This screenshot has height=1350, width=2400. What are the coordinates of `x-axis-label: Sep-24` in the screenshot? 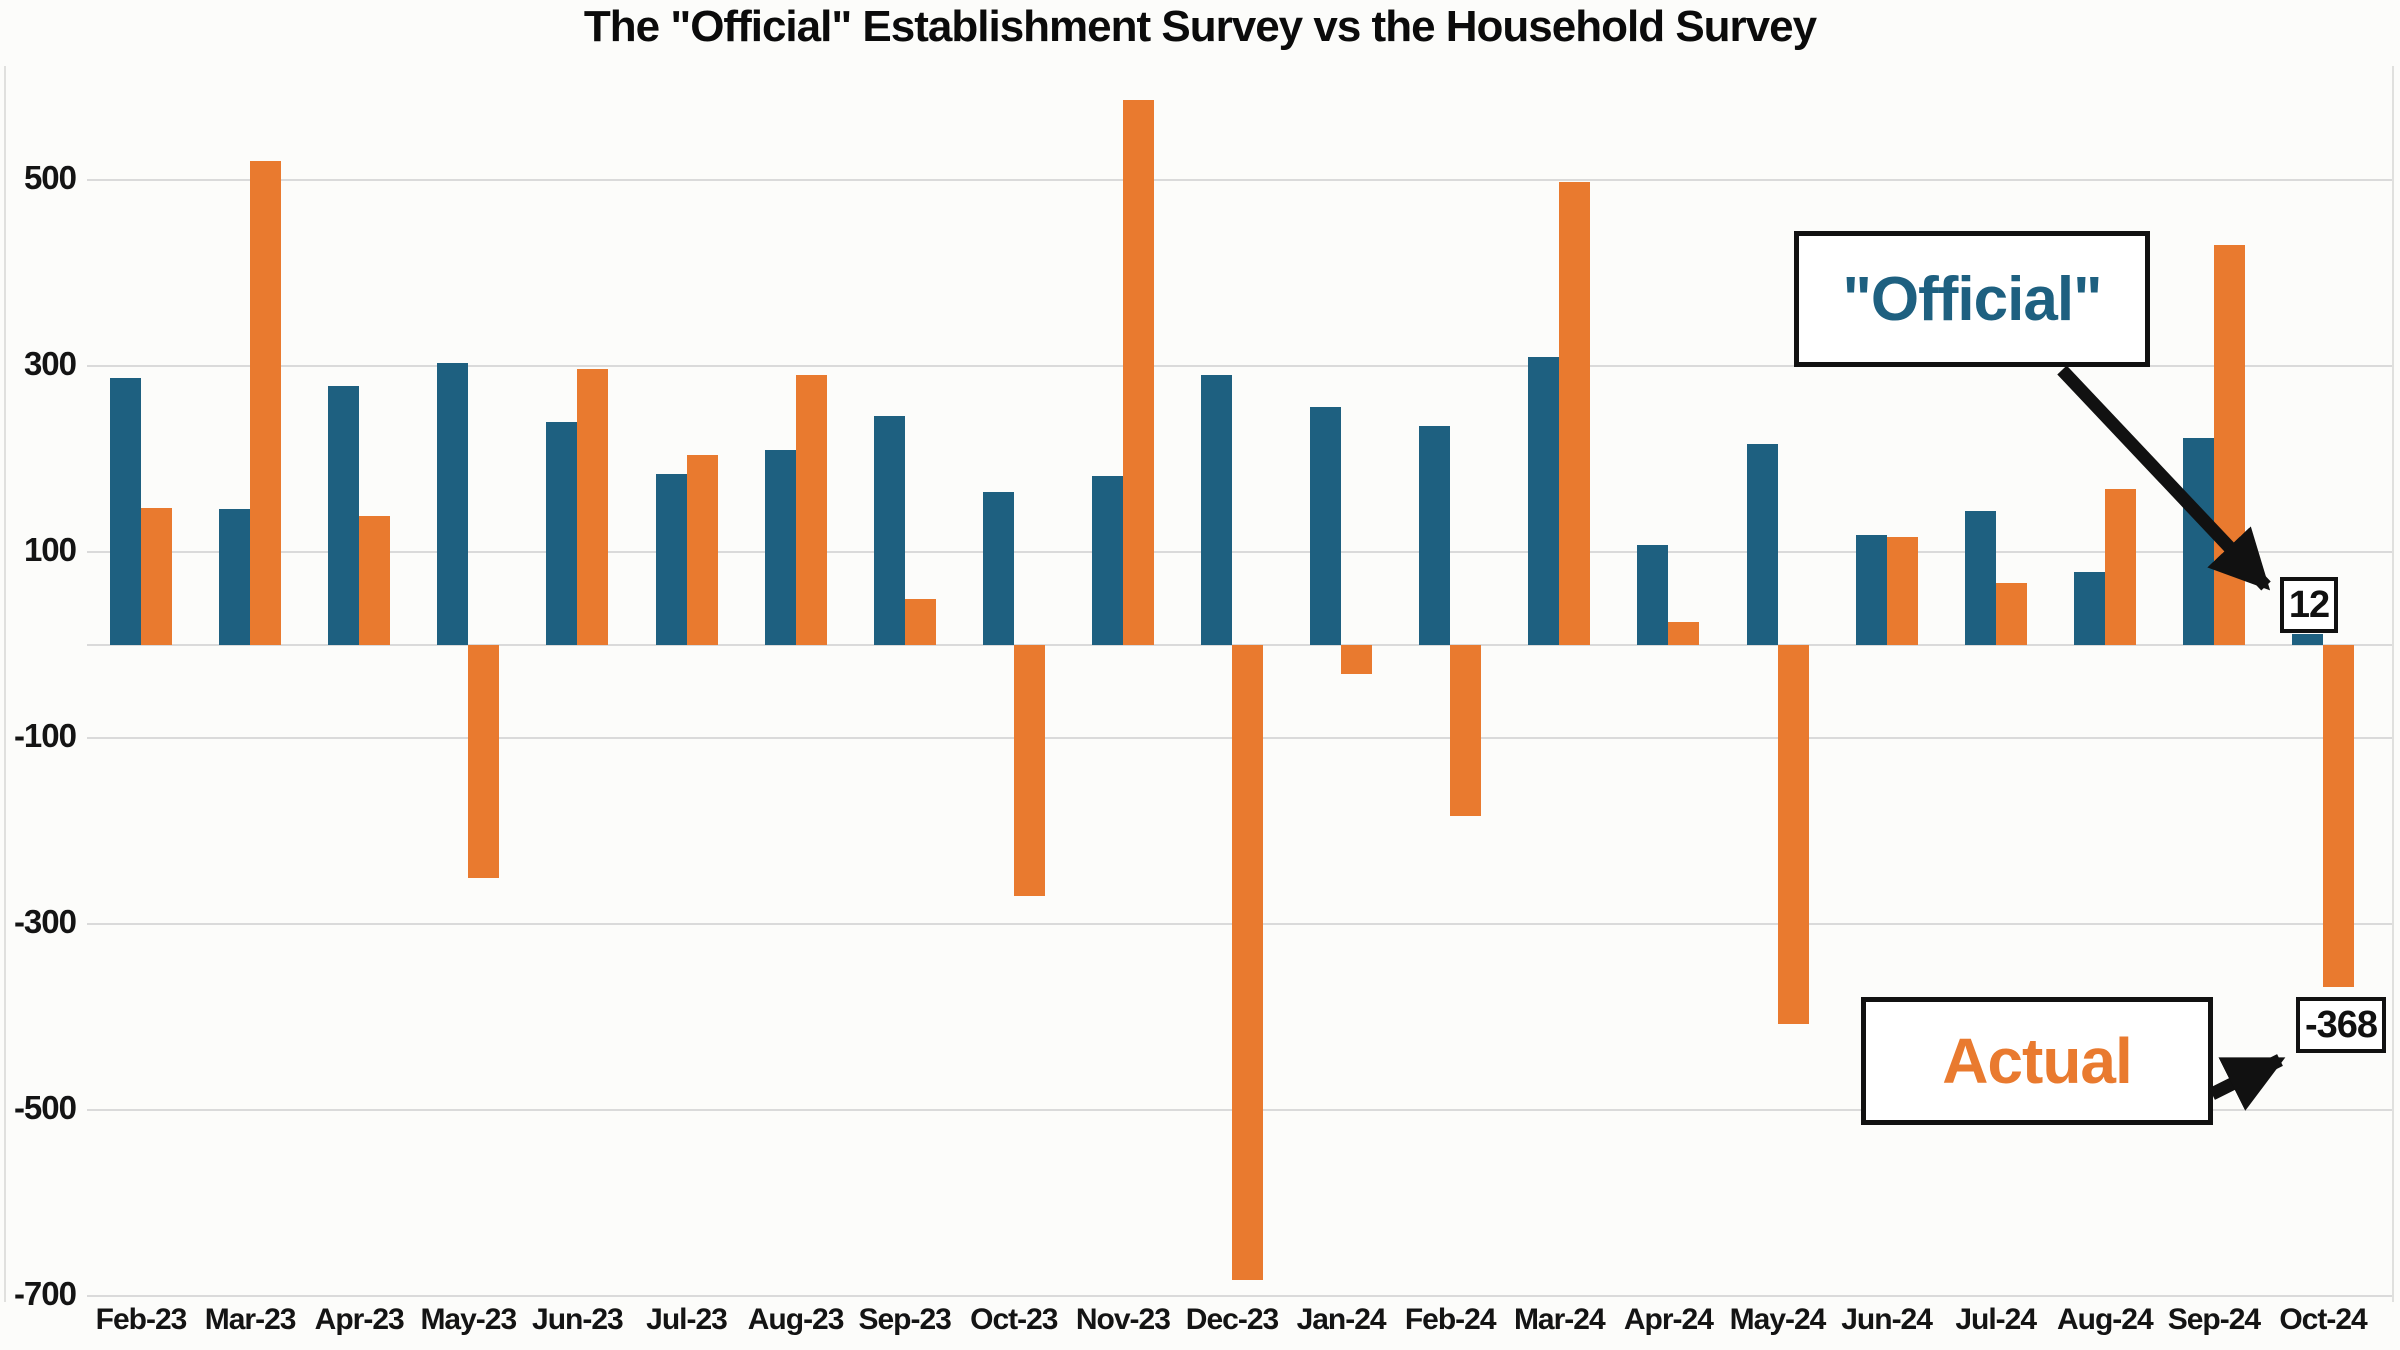 It's located at (2214, 1319).